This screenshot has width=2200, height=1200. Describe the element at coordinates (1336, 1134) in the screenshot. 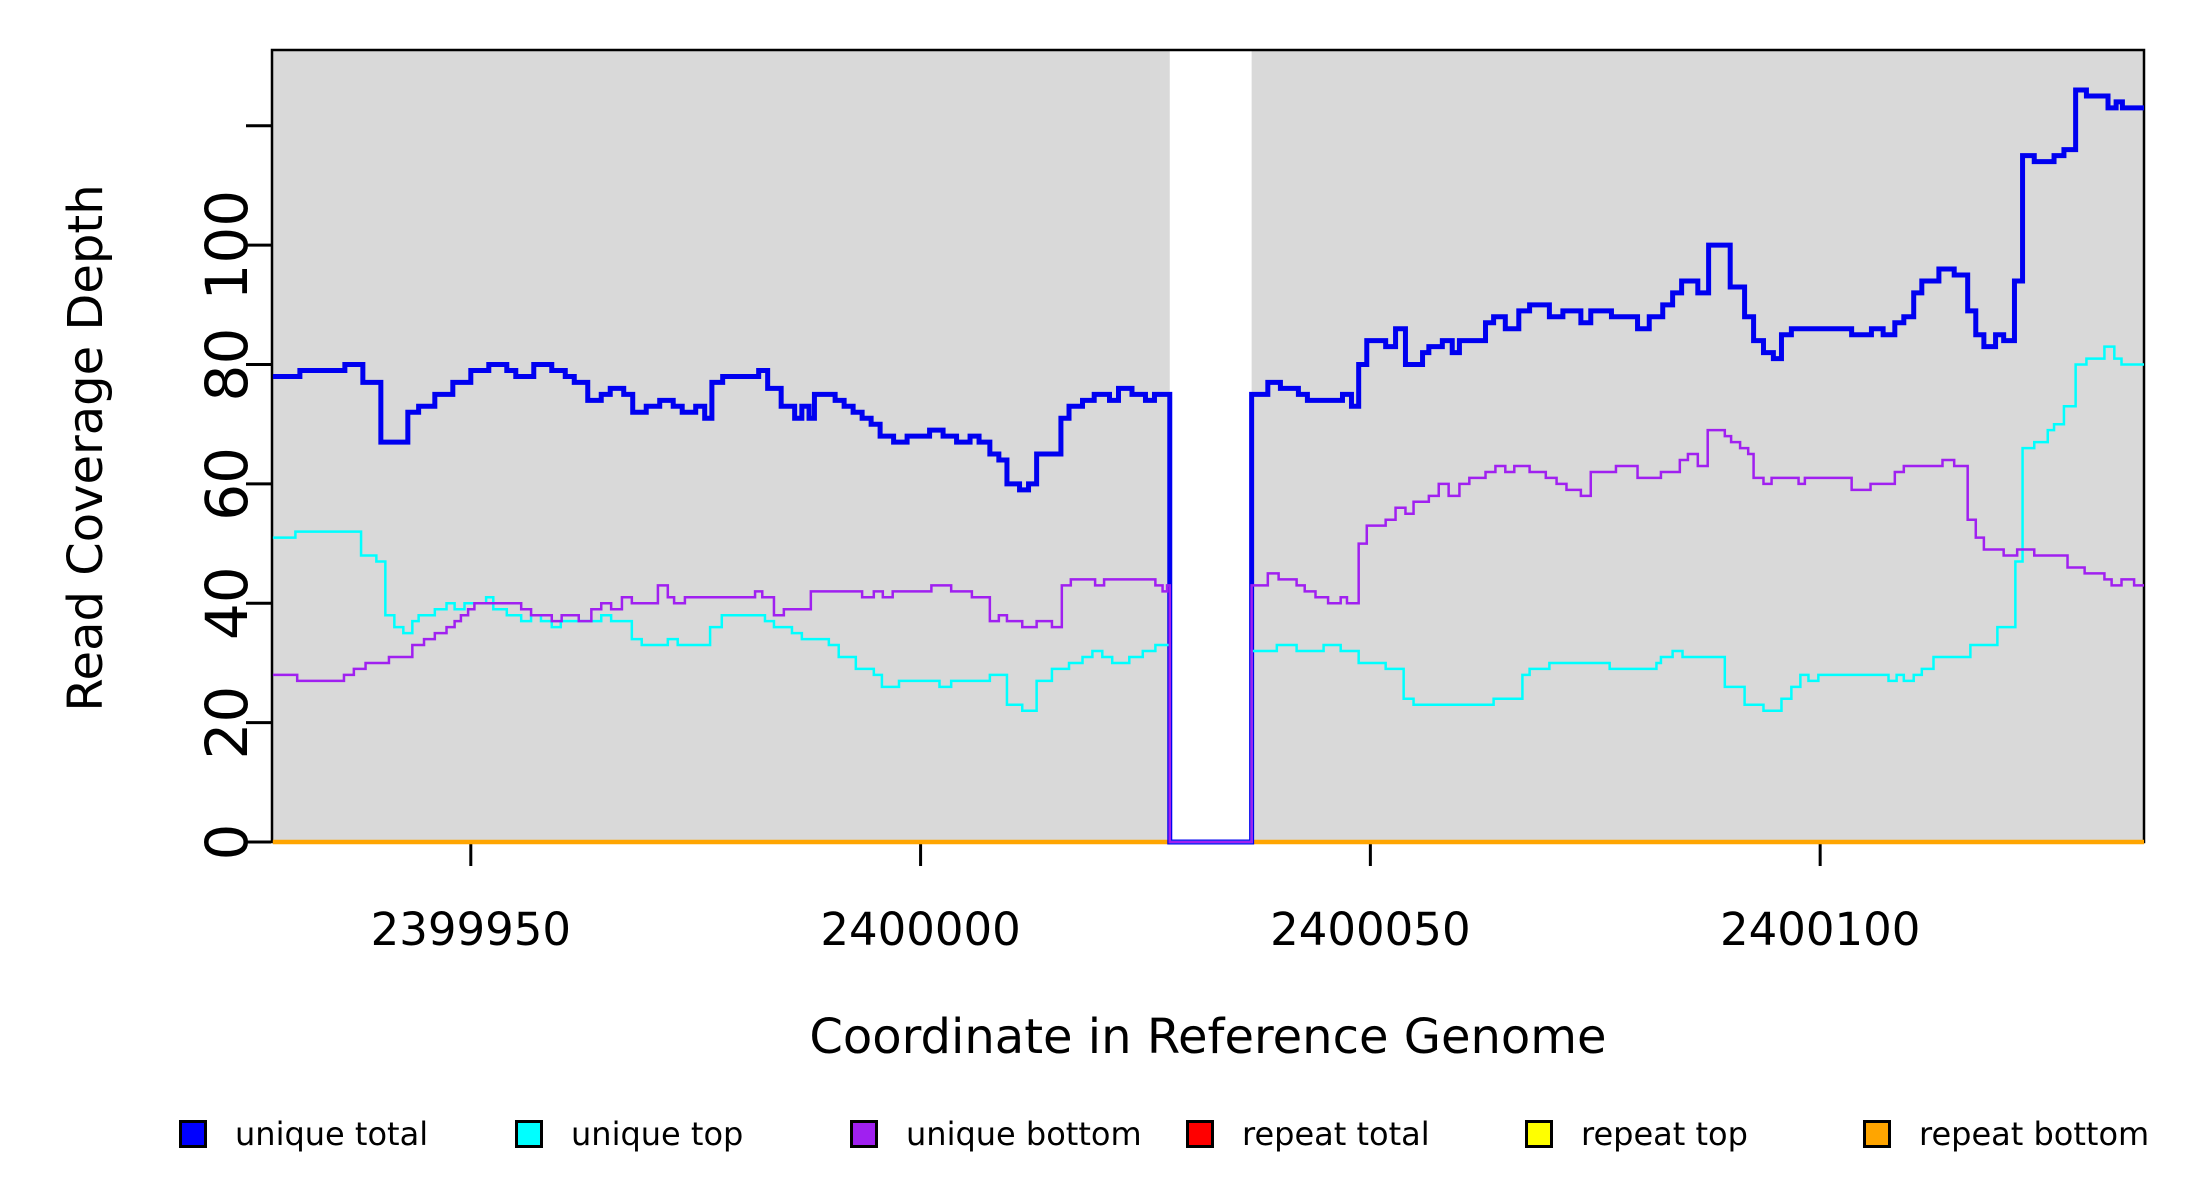

I see `legend-label: repeat total` at that location.